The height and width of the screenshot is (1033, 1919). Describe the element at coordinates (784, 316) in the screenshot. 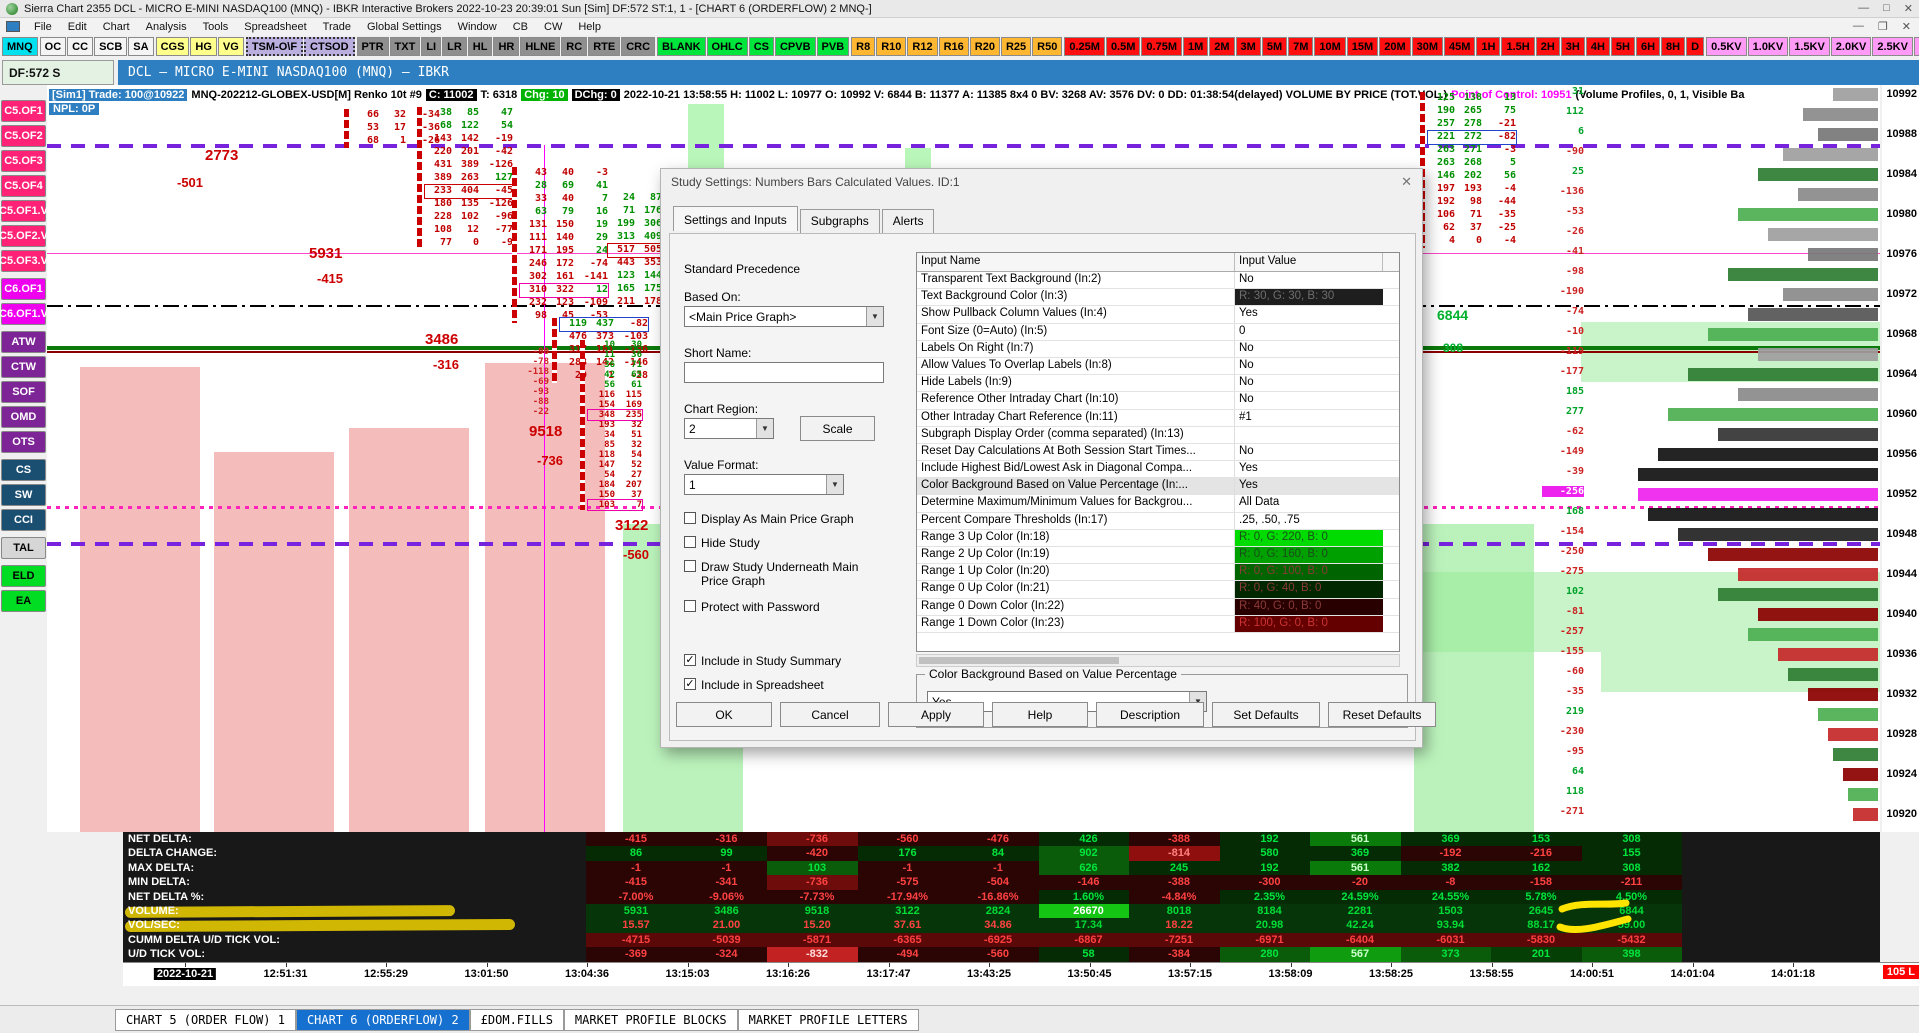

I see `based-on-select: <Main Price Graph> ▼` at that location.